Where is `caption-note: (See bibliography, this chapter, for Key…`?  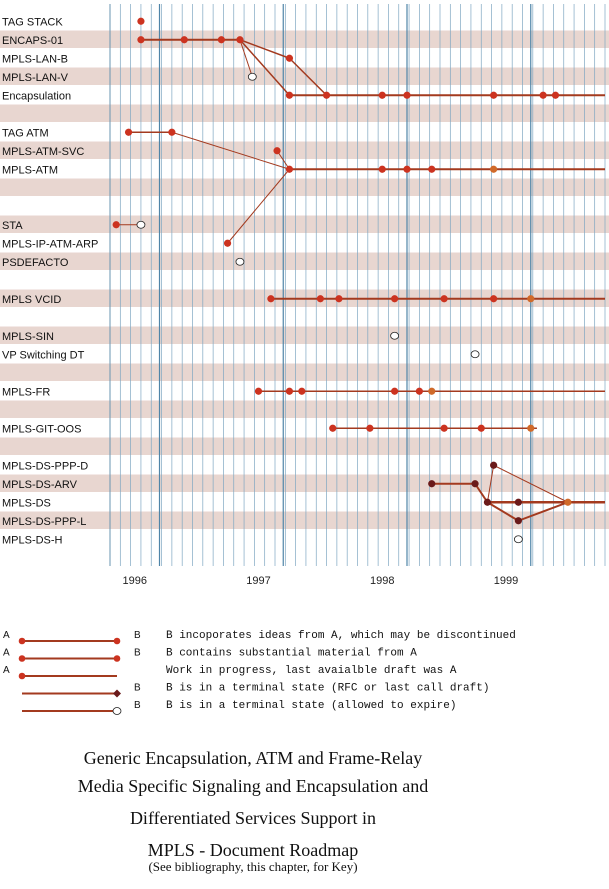
caption-note: (See bibliography, this chapter, for Key… is located at coordinates (253, 866).